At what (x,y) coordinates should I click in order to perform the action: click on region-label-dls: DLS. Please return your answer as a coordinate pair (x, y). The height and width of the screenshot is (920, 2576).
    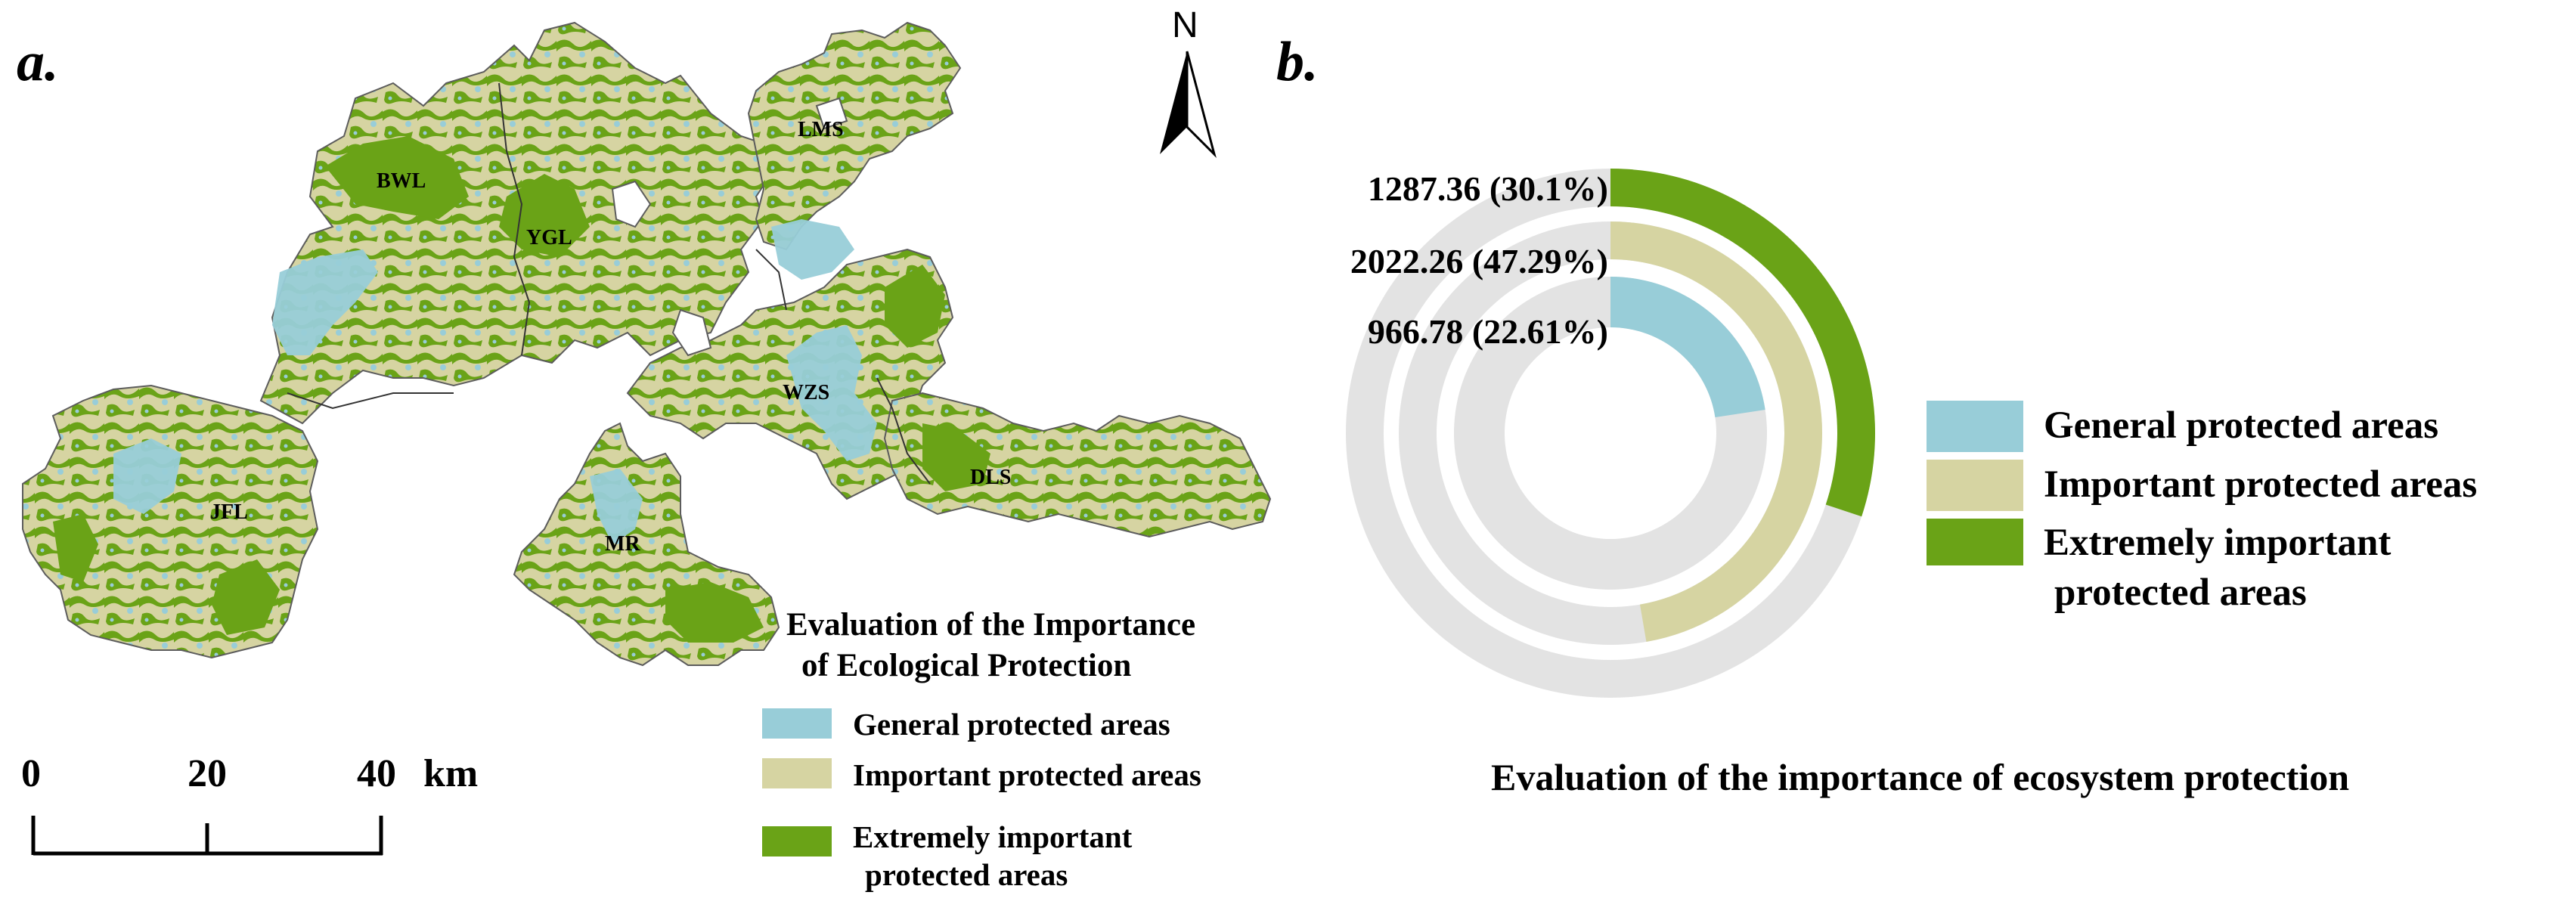
    Looking at the image, I should click on (990, 477).